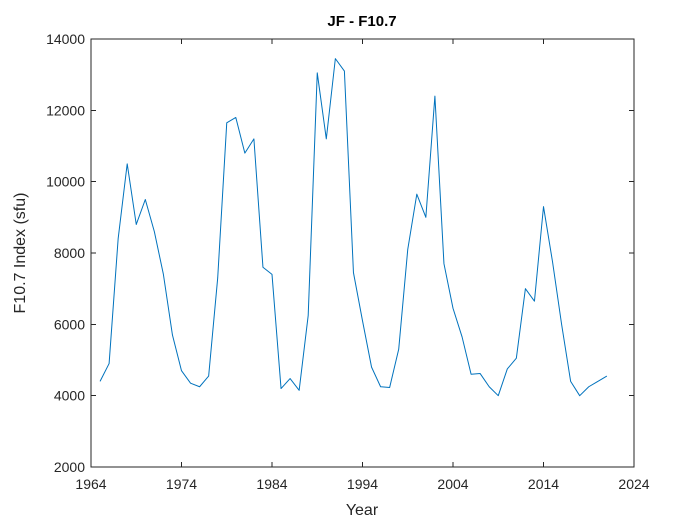 This screenshot has width=700, height=525. Describe the element at coordinates (69, 324) in the screenshot. I see `y-tick-label: 6000` at that location.